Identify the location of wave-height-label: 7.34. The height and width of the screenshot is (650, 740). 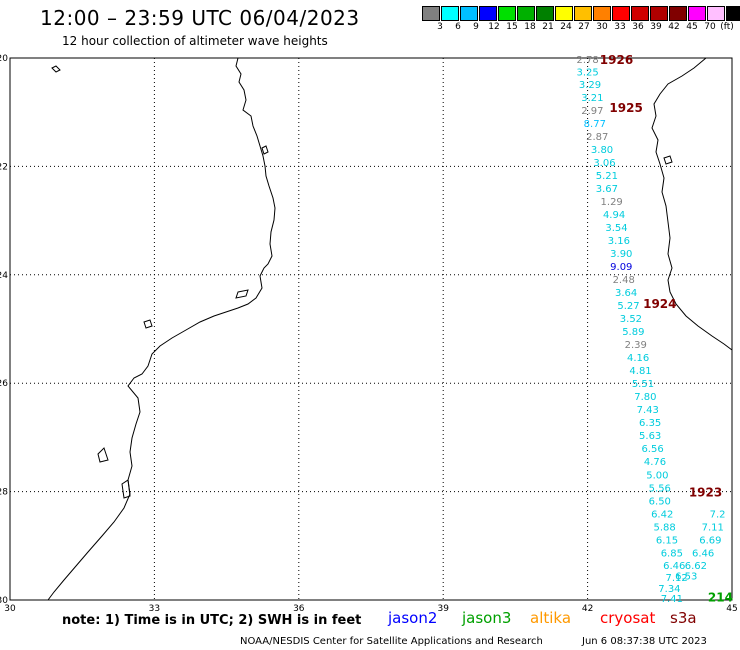
(669, 589).